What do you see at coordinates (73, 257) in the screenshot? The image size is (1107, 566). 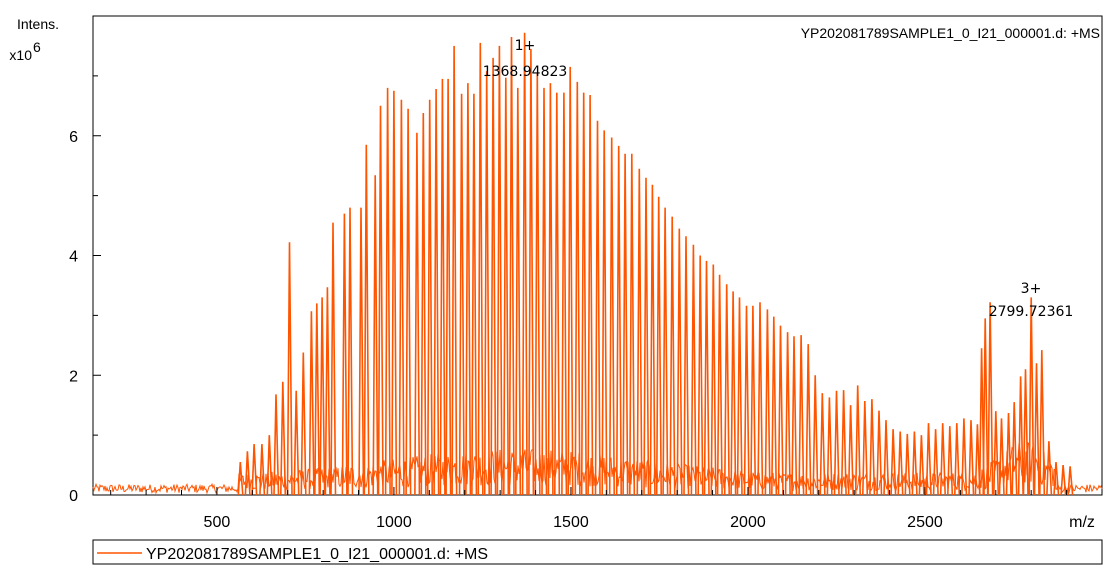 I see `y-tick-label: 4` at bounding box center [73, 257].